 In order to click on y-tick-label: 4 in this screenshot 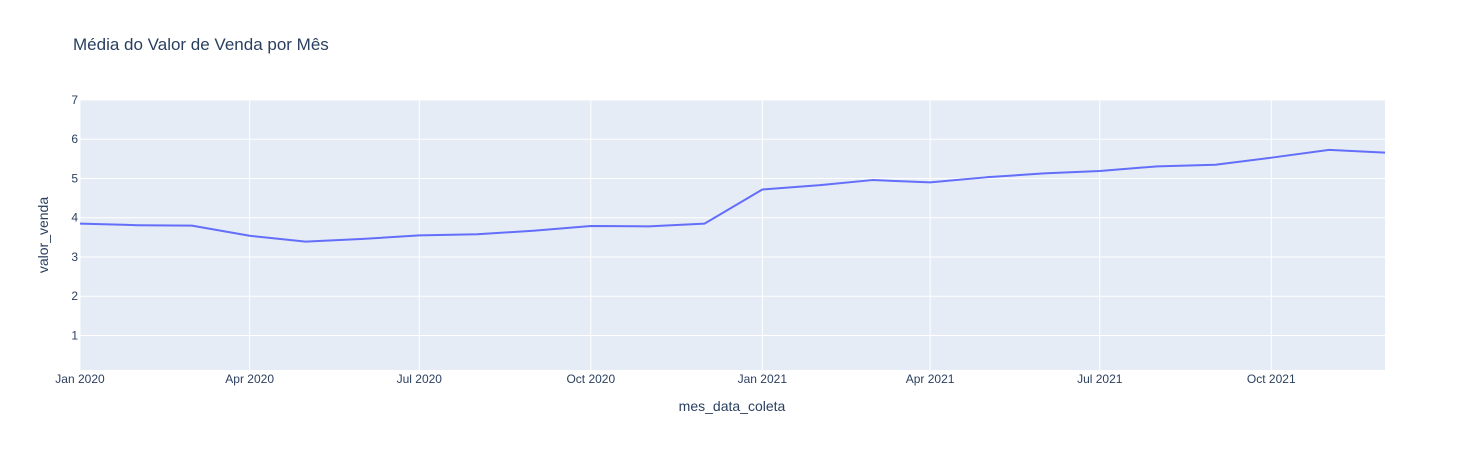, I will do `click(74, 218)`.